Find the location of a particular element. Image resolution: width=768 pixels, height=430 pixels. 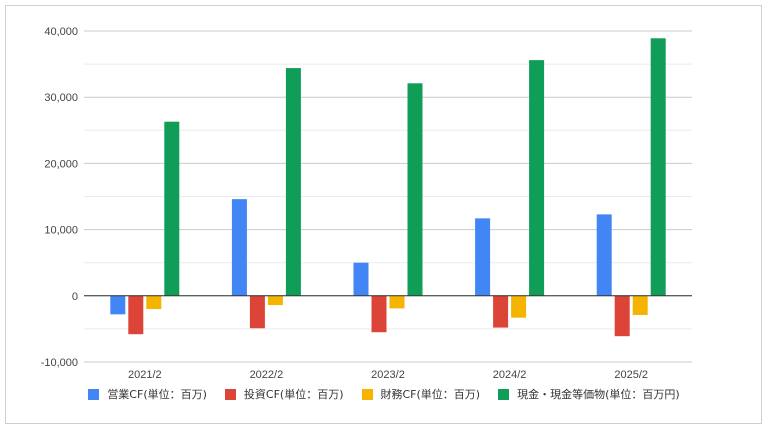

x-tick-label: 2021/2 is located at coordinates (145, 375).